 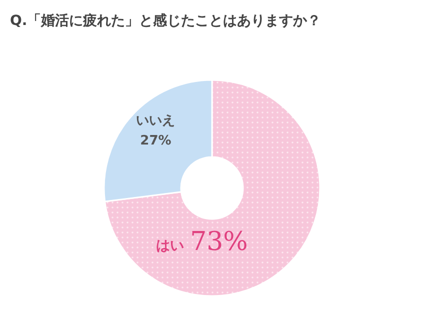 I want to click on data-label: 73%, so click(x=219, y=242).